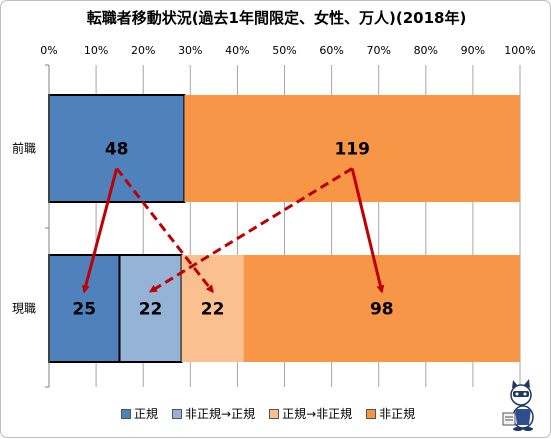 The image size is (551, 439). Describe the element at coordinates (378, 50) in the screenshot. I see `x-tick-label: 70%` at that location.